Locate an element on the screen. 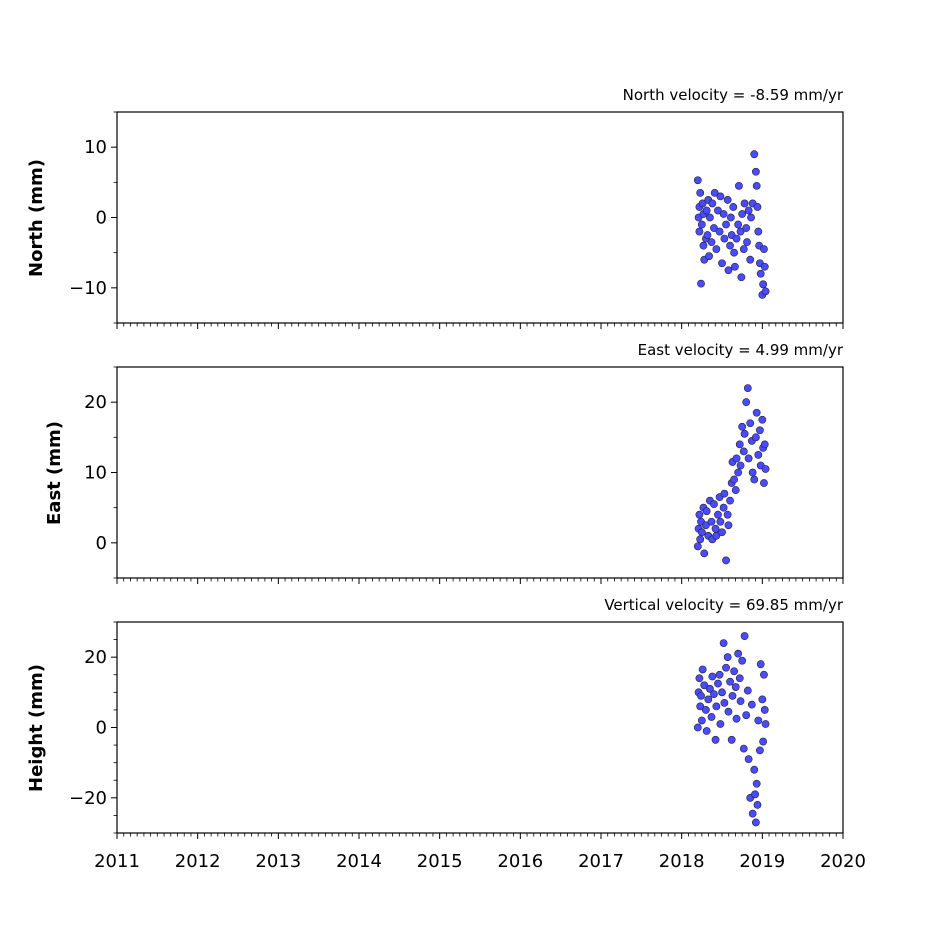 The image size is (937, 937). north-ytick-label: 10 is located at coordinates (95, 147).